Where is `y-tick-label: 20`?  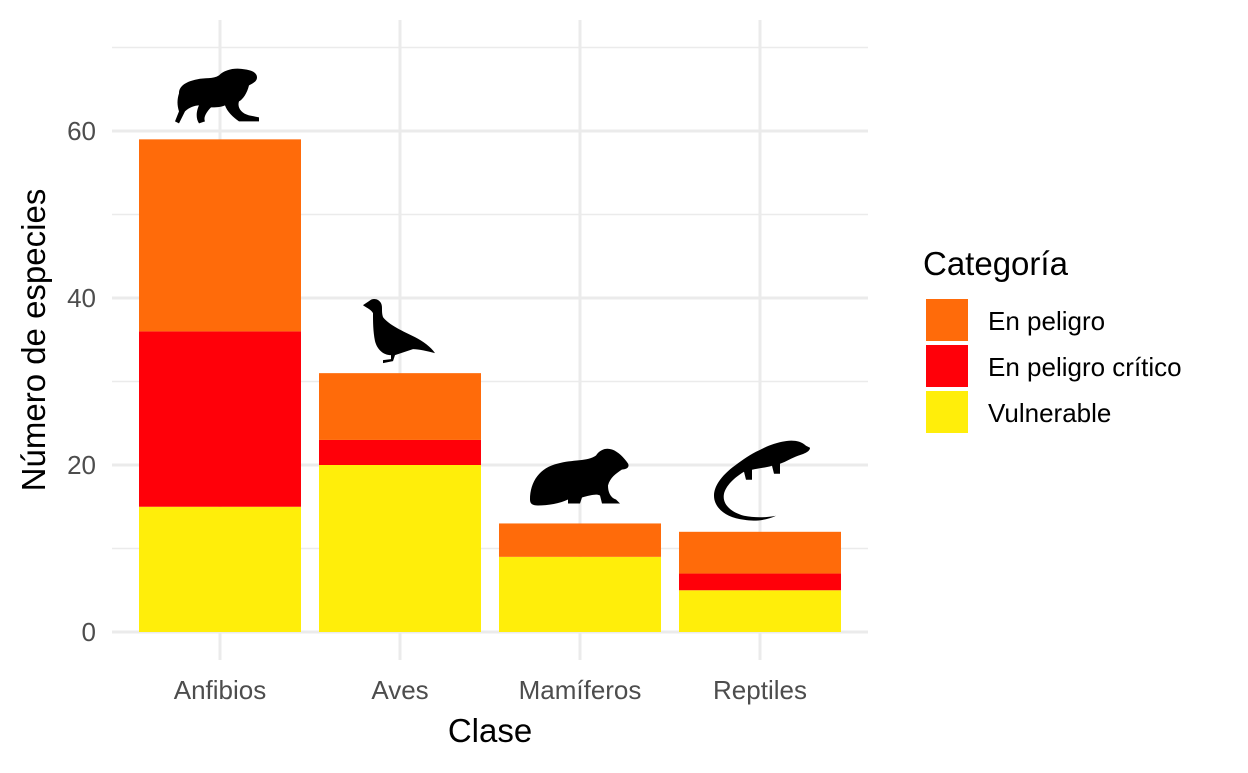 y-tick-label: 20 is located at coordinates (81, 465).